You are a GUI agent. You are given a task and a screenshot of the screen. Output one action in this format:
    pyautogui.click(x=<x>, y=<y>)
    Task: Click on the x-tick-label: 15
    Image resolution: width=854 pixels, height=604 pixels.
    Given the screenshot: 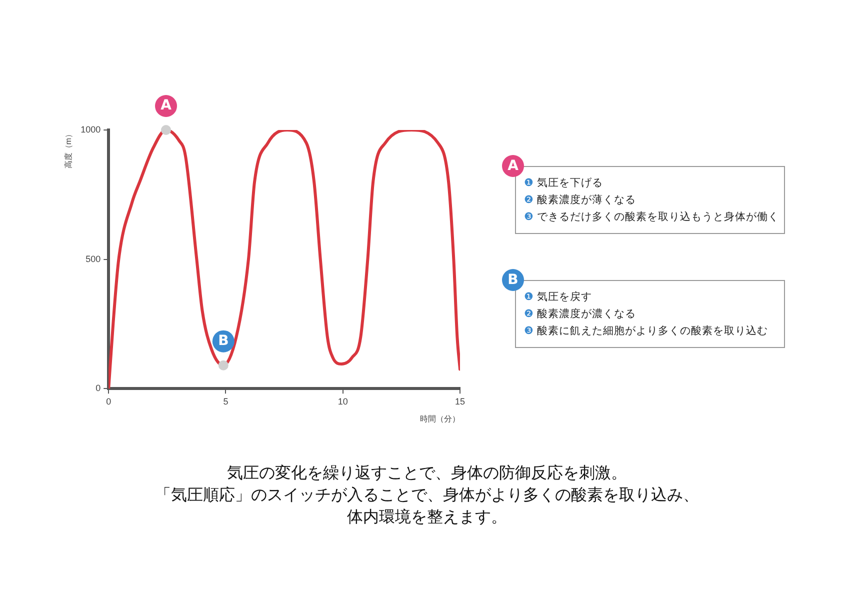 What is the action you would take?
    pyautogui.click(x=460, y=401)
    